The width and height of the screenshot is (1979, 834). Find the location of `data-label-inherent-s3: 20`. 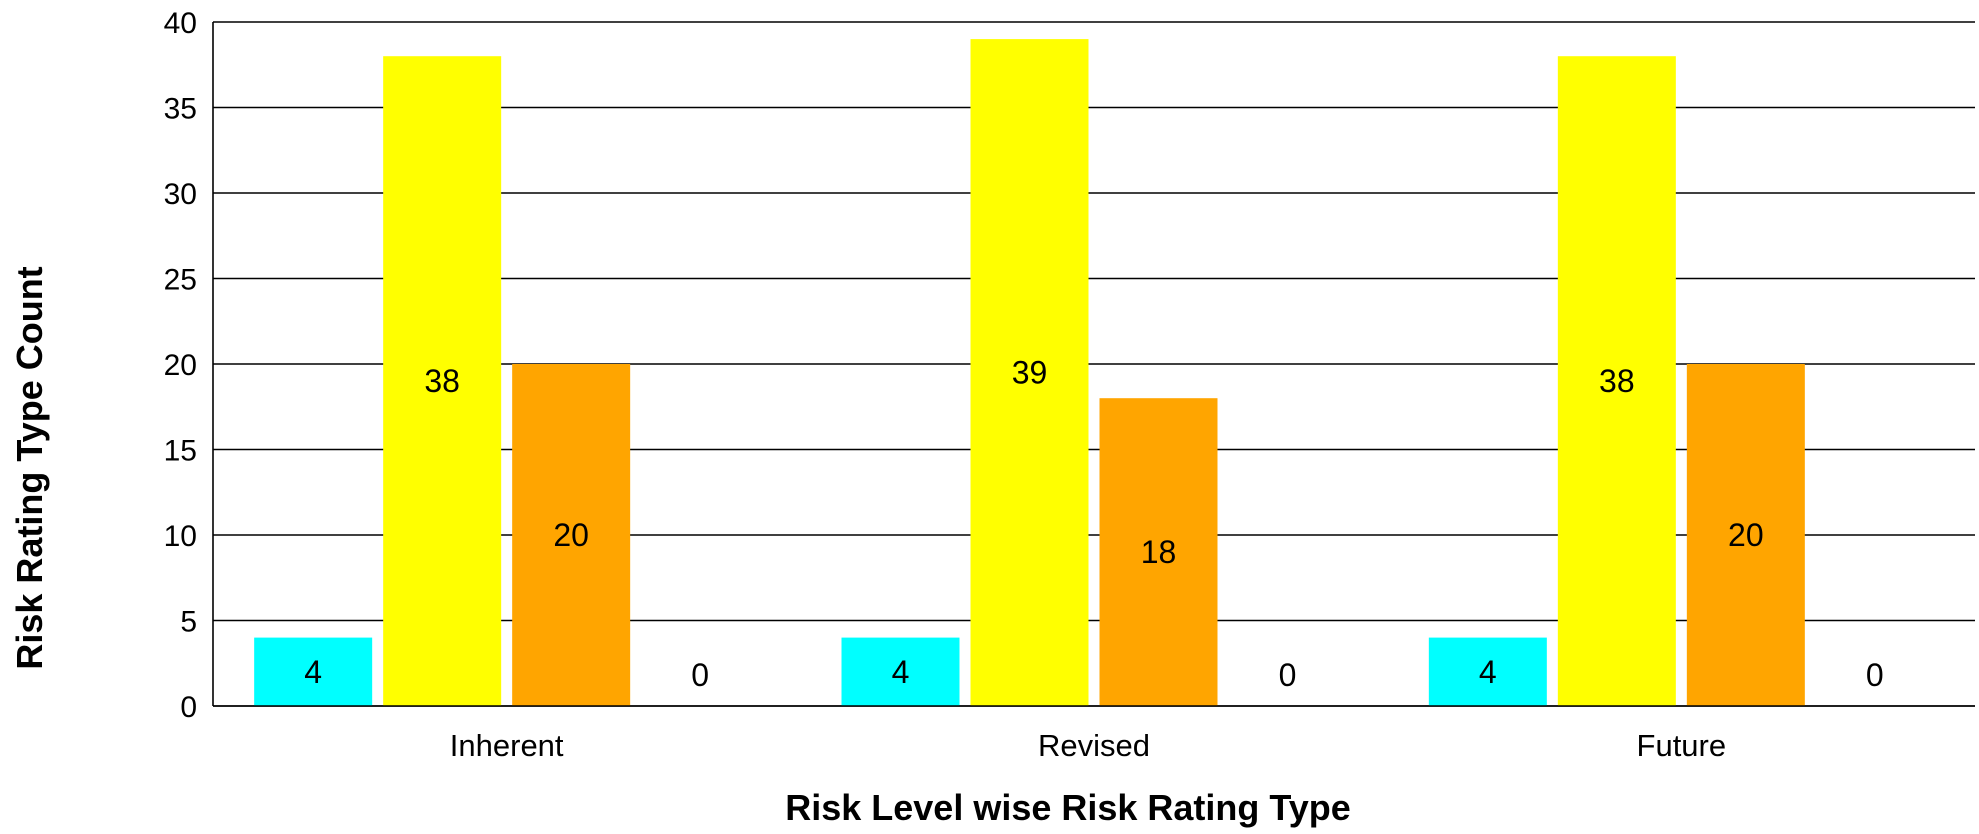

data-label-inherent-s3: 20 is located at coordinates (571, 535).